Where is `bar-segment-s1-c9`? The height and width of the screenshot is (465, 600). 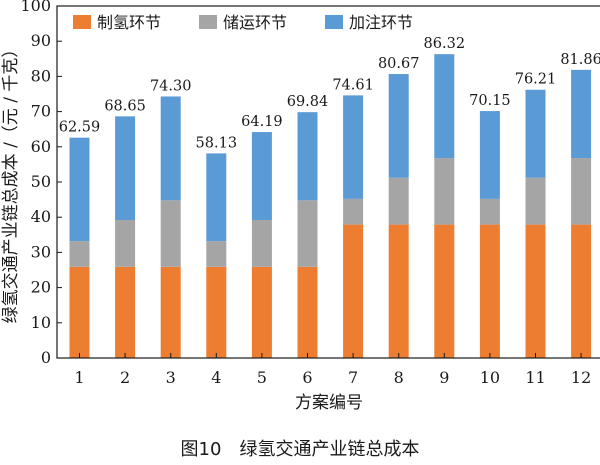
bar-segment-s1-c9 is located at coordinates (444, 291).